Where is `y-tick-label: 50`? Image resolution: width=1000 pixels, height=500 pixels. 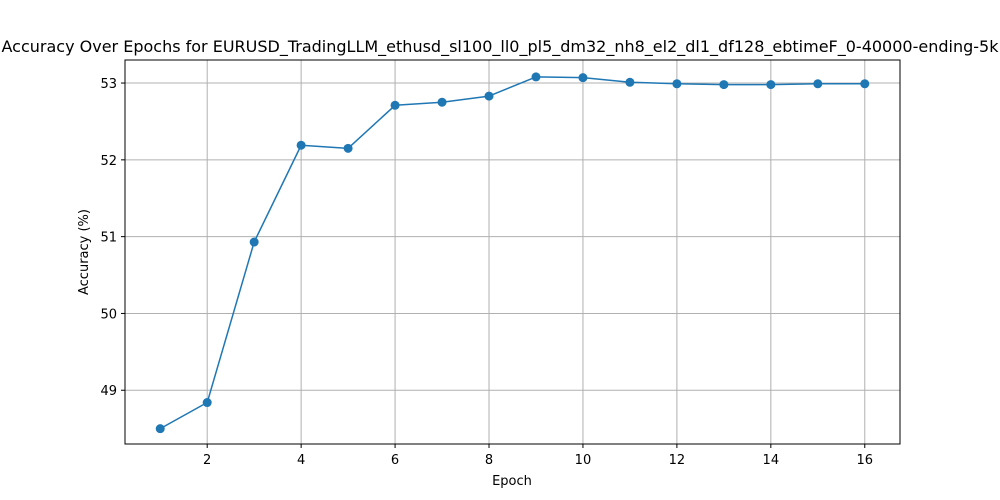
y-tick-label: 50 is located at coordinates (108, 314).